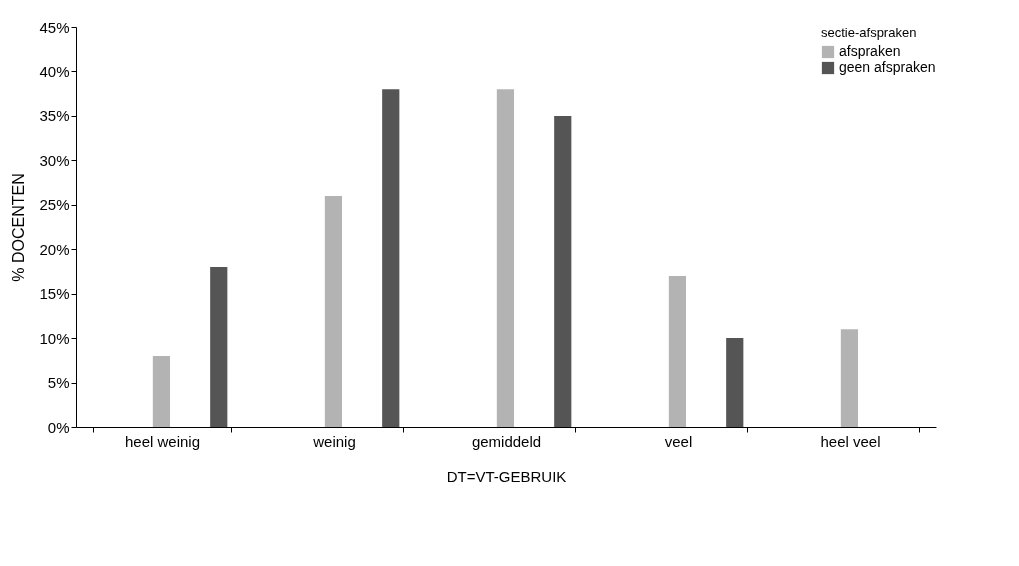  Describe the element at coordinates (54, 205) in the screenshot. I see `y-tick-label: 25%` at that location.